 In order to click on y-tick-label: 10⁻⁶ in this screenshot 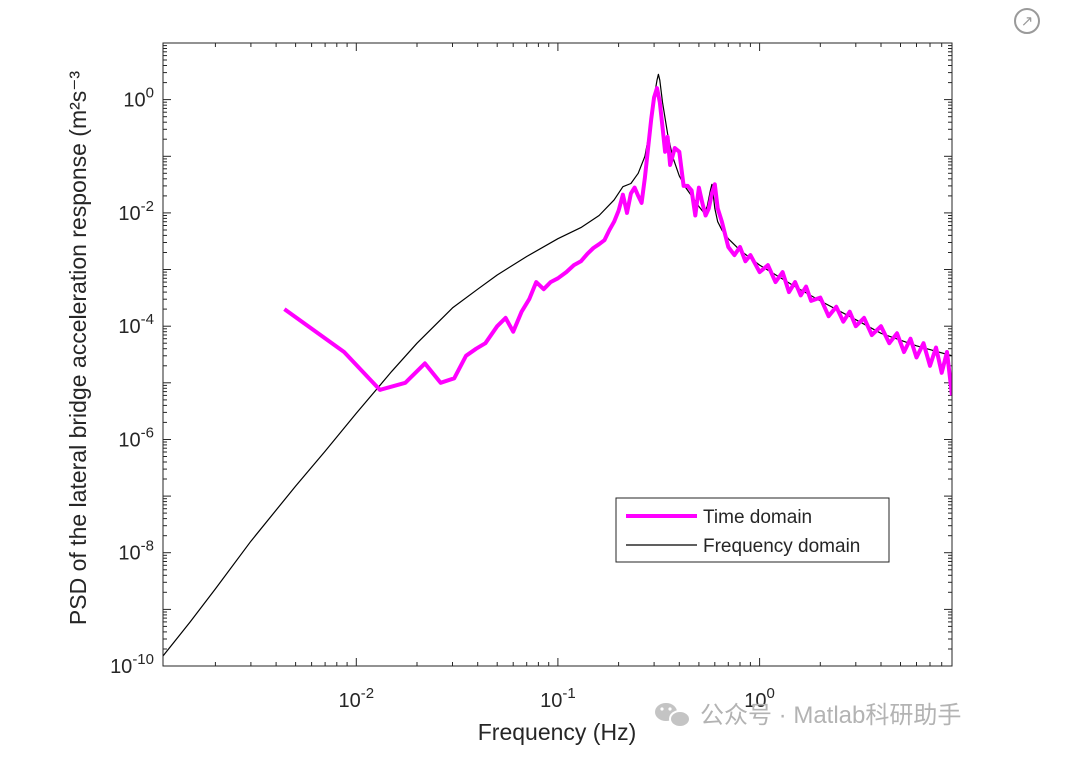, I will do `click(136, 437)`.